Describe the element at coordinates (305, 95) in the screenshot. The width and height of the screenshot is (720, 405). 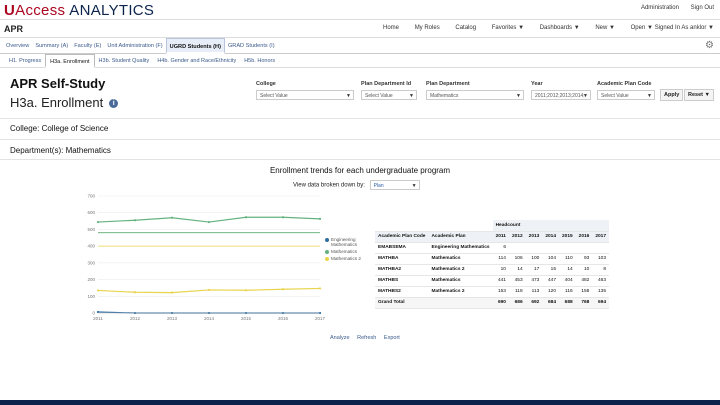
I see `college-select: Select Value ▼` at that location.